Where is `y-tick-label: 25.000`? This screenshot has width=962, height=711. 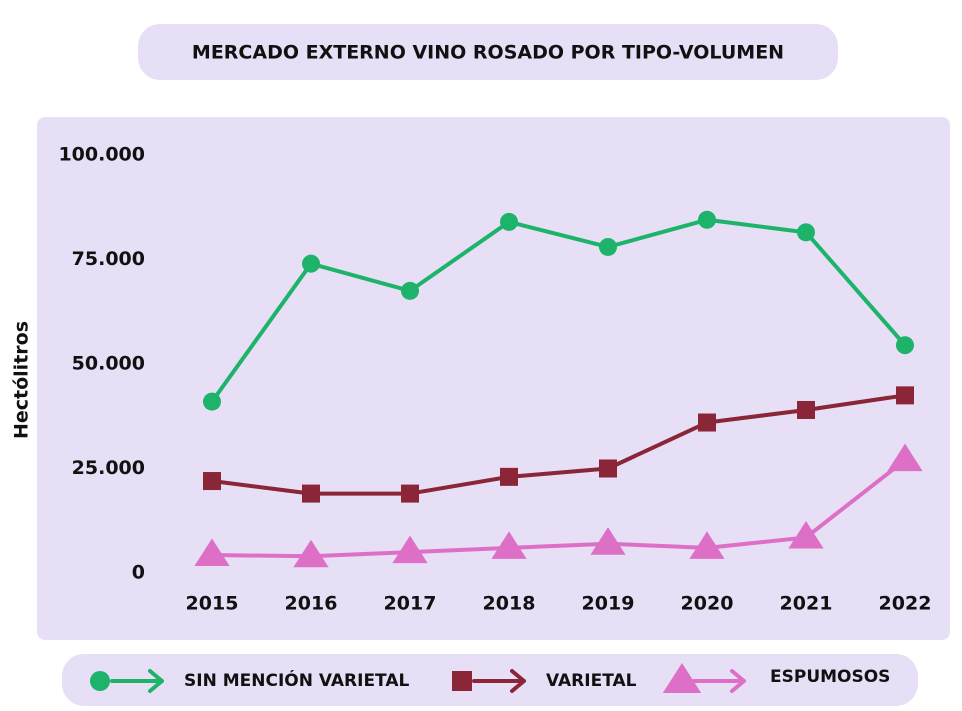 y-tick-label: 25.000 is located at coordinates (108, 468).